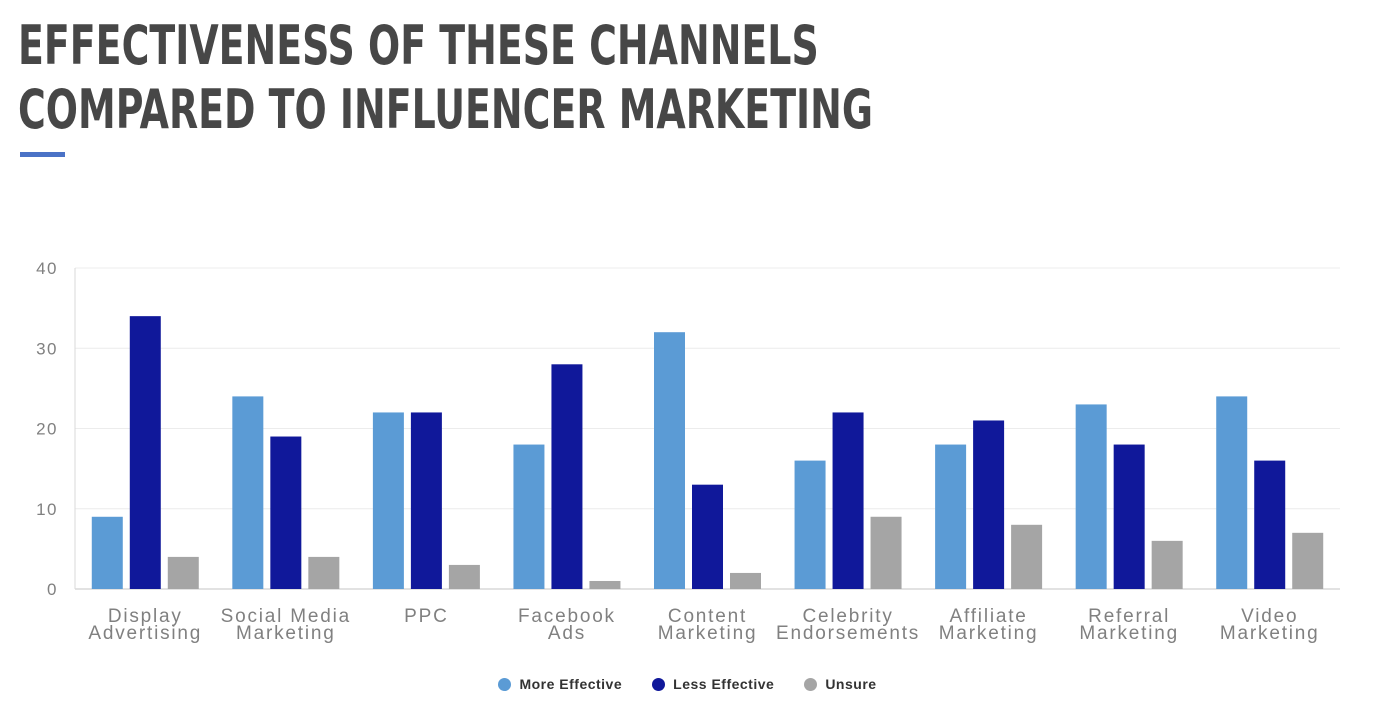  Describe the element at coordinates (724, 684) in the screenshot. I see `legend-label: Less Effective` at that location.